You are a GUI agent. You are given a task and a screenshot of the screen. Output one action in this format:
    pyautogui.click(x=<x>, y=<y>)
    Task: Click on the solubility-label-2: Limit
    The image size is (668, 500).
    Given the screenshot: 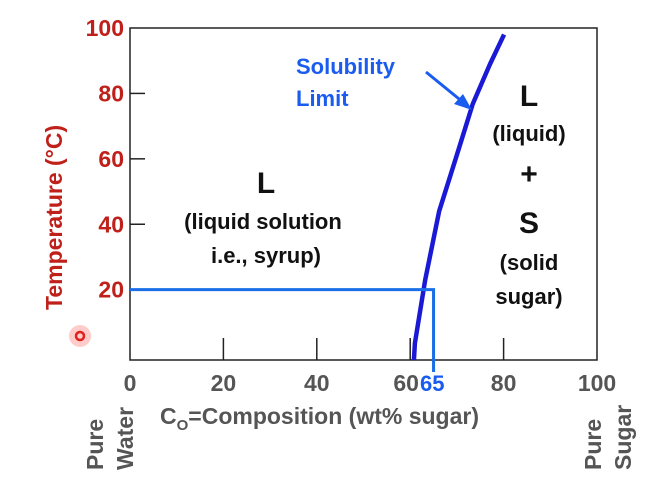 What is the action you would take?
    pyautogui.click(x=322, y=98)
    